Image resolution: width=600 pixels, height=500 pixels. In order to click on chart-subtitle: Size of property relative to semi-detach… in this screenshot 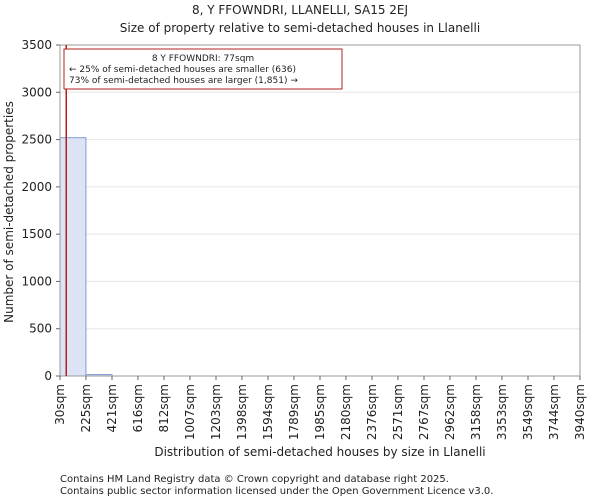, I will do `click(300, 28)`.